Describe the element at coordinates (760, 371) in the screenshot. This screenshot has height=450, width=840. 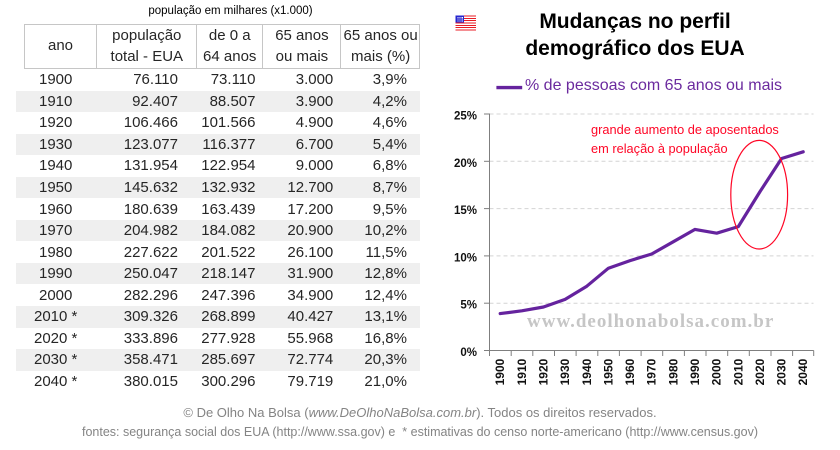
I see `svg-text: 2020` at that location.